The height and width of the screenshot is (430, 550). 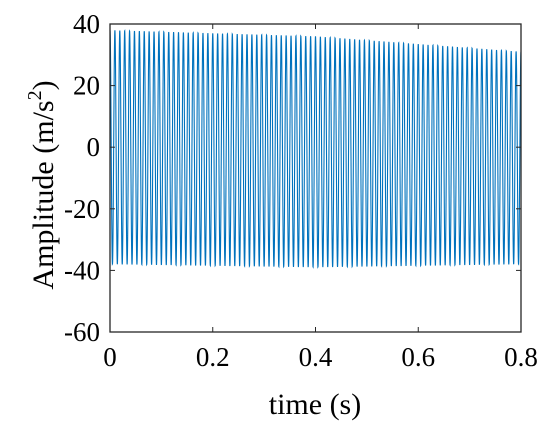 I want to click on x-tick-label: 0.6, so click(x=418, y=357).